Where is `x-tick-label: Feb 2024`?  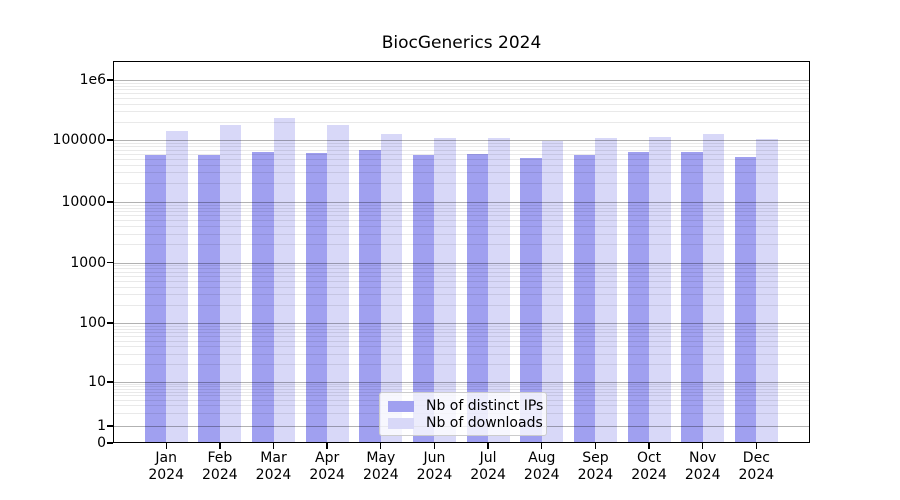
x-tick-label: Feb 2024 is located at coordinates (220, 466).